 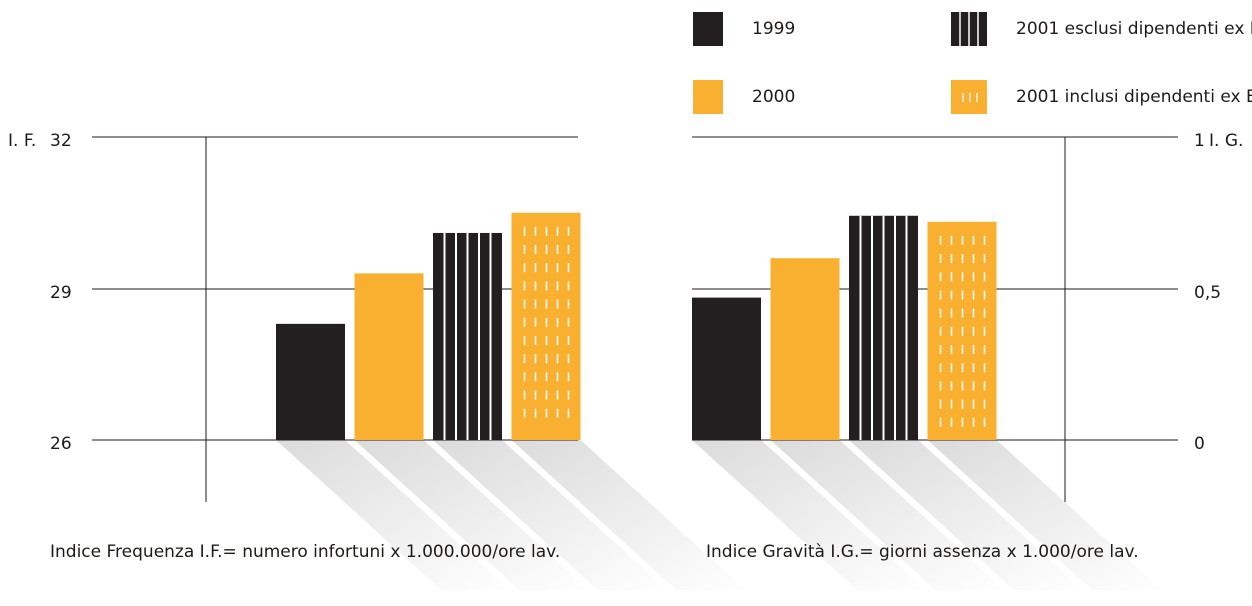 I want to click on ig-tick-0: 0, so click(x=1199, y=444).